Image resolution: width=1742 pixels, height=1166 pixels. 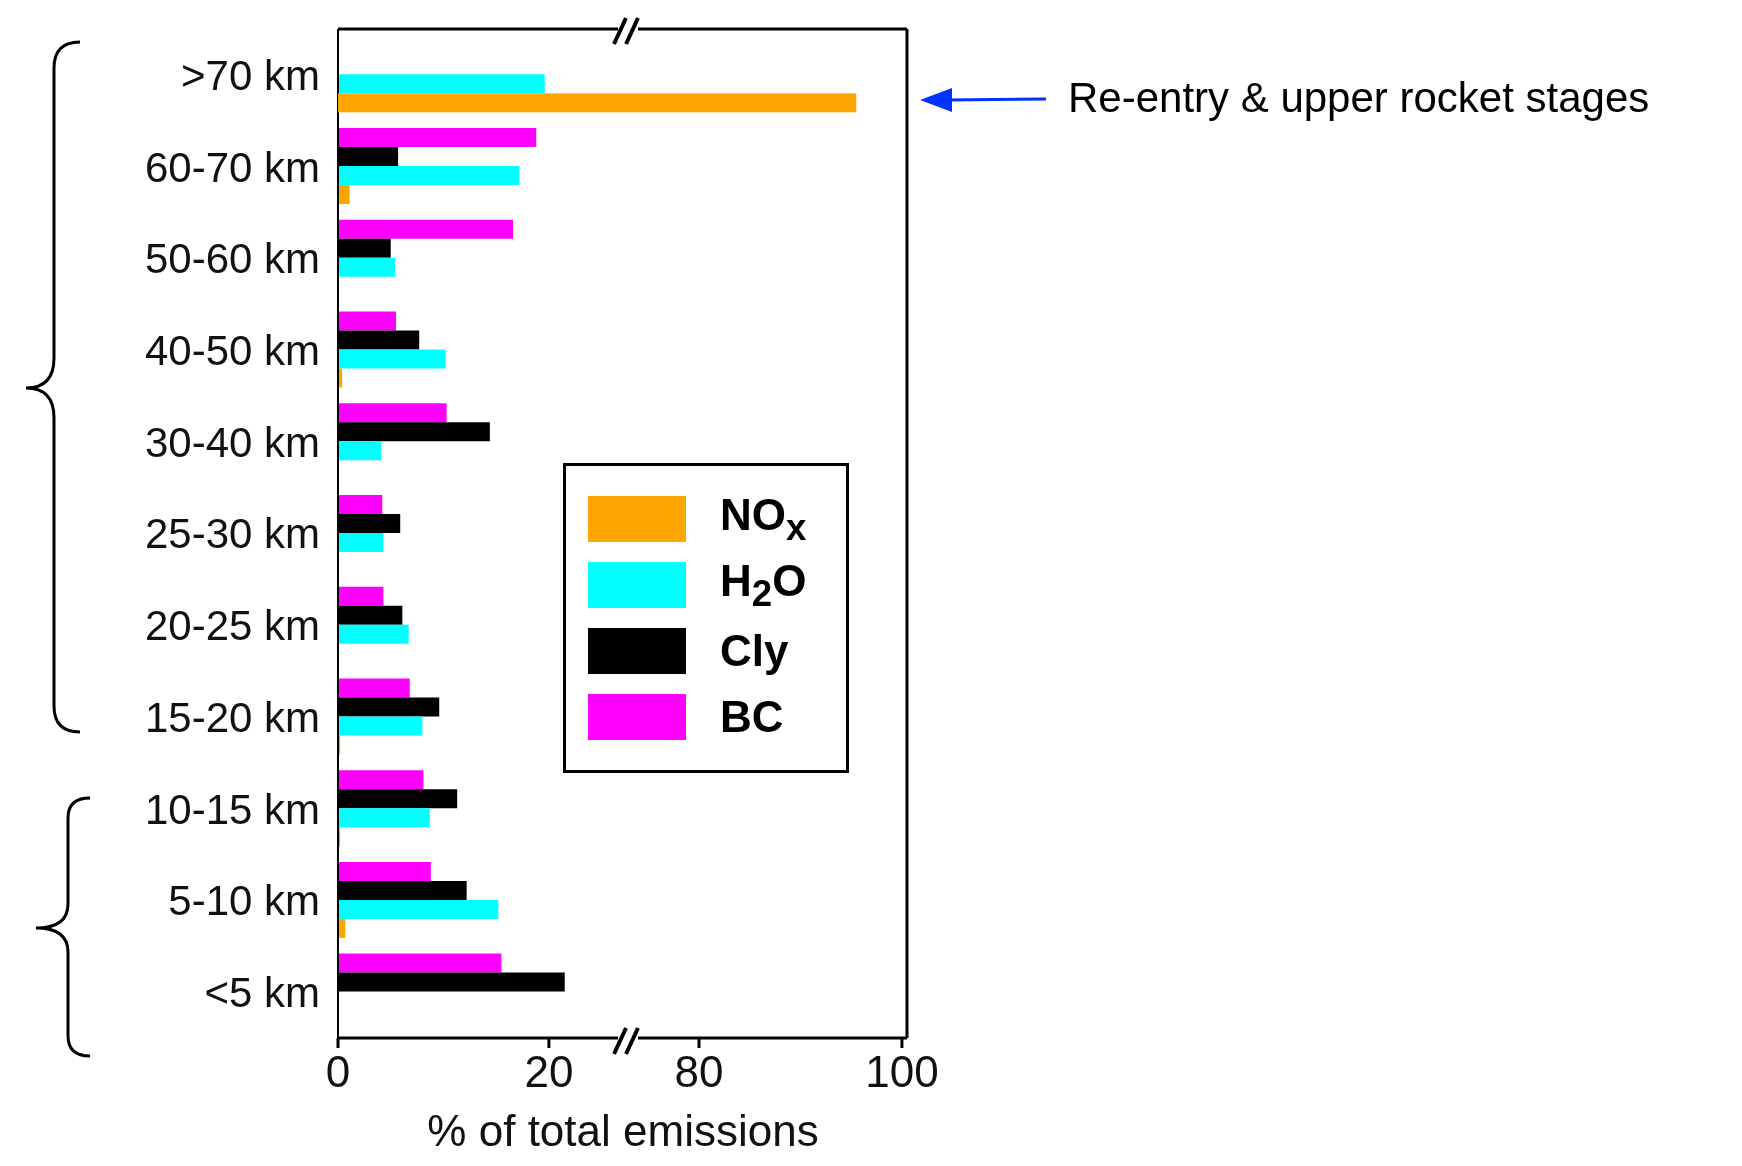 I want to click on legend-label: BC, so click(x=752, y=717).